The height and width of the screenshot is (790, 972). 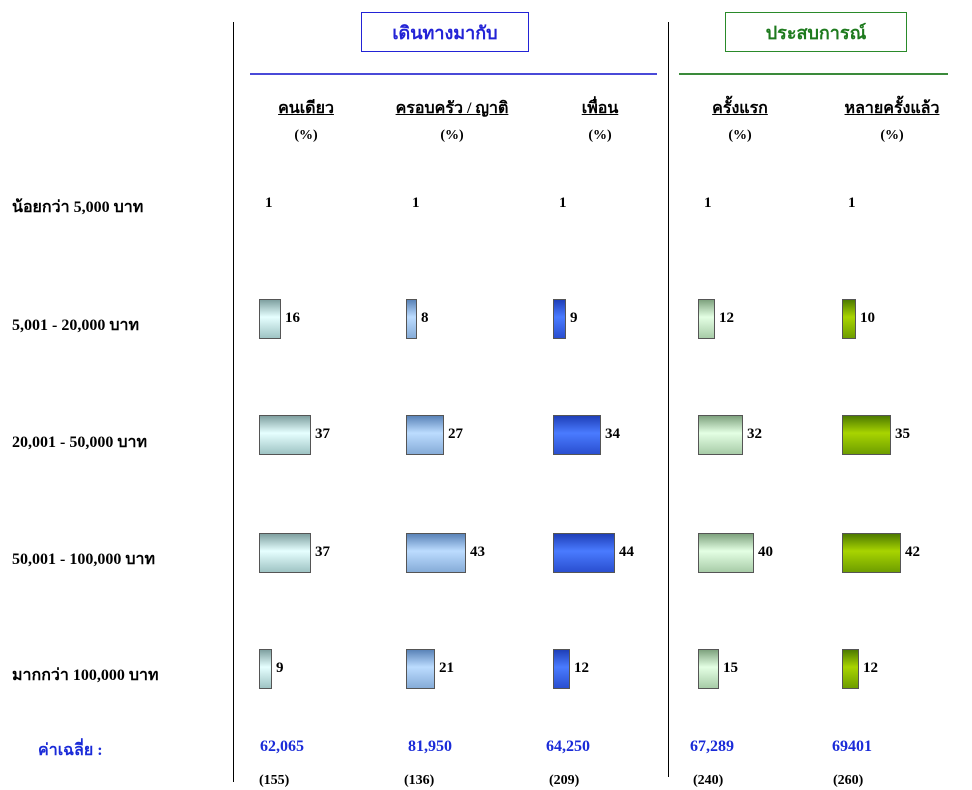 What do you see at coordinates (712, 746) in the screenshot?
I see `average-first: 67,289` at bounding box center [712, 746].